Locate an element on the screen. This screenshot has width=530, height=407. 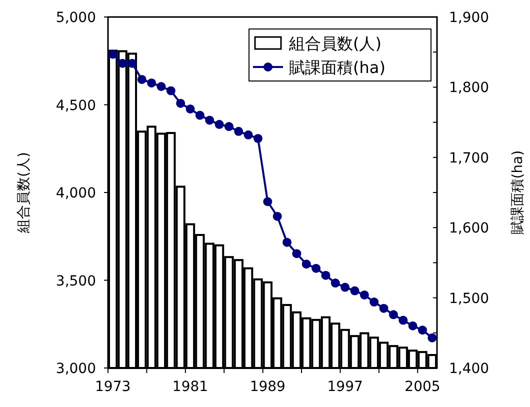
y2-tick-label: 1,400 is located at coordinates (469, 369).